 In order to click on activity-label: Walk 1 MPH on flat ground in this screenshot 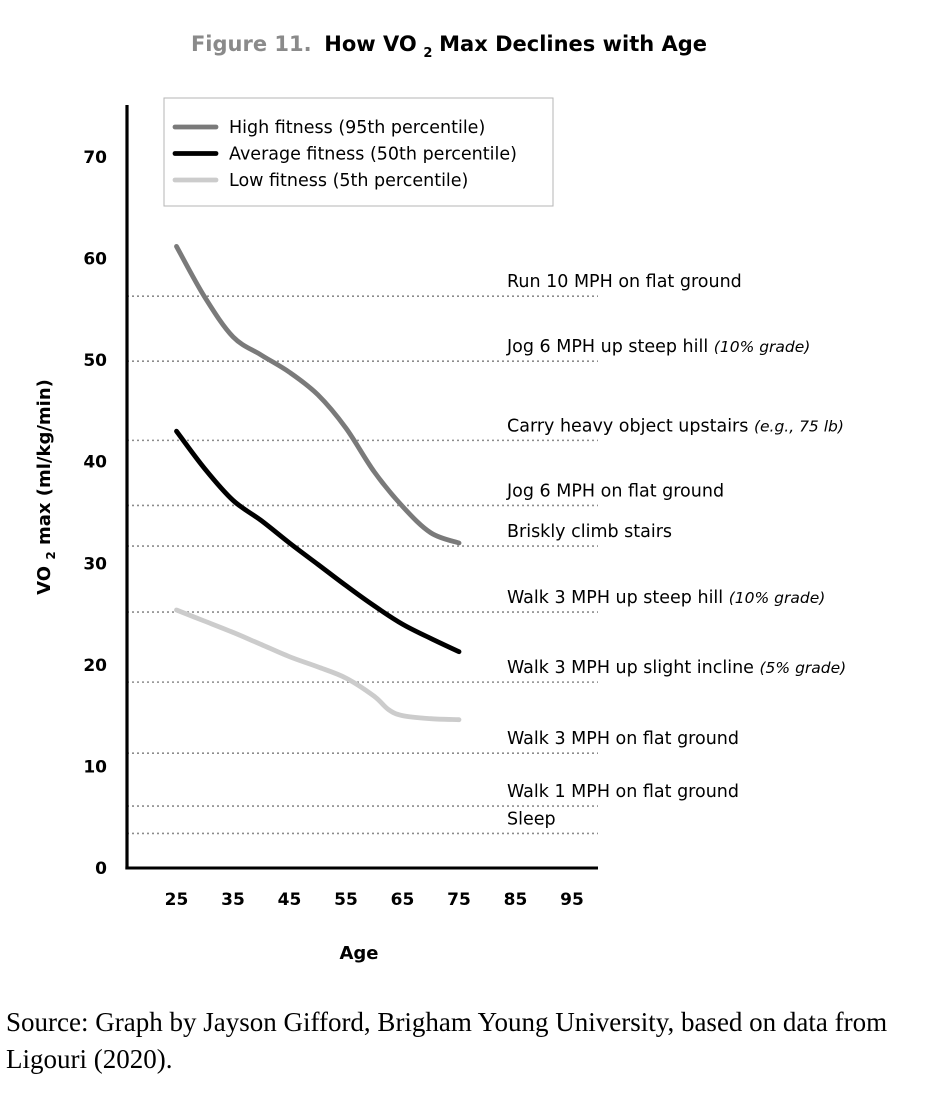, I will do `click(623, 792)`.